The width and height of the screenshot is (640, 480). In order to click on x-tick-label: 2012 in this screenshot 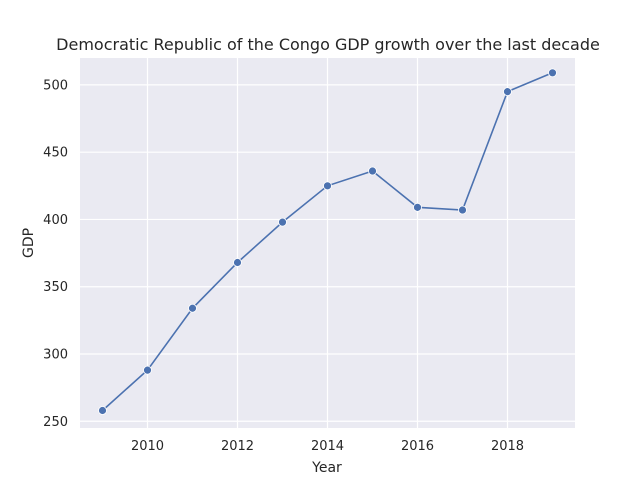, I will do `click(237, 446)`.